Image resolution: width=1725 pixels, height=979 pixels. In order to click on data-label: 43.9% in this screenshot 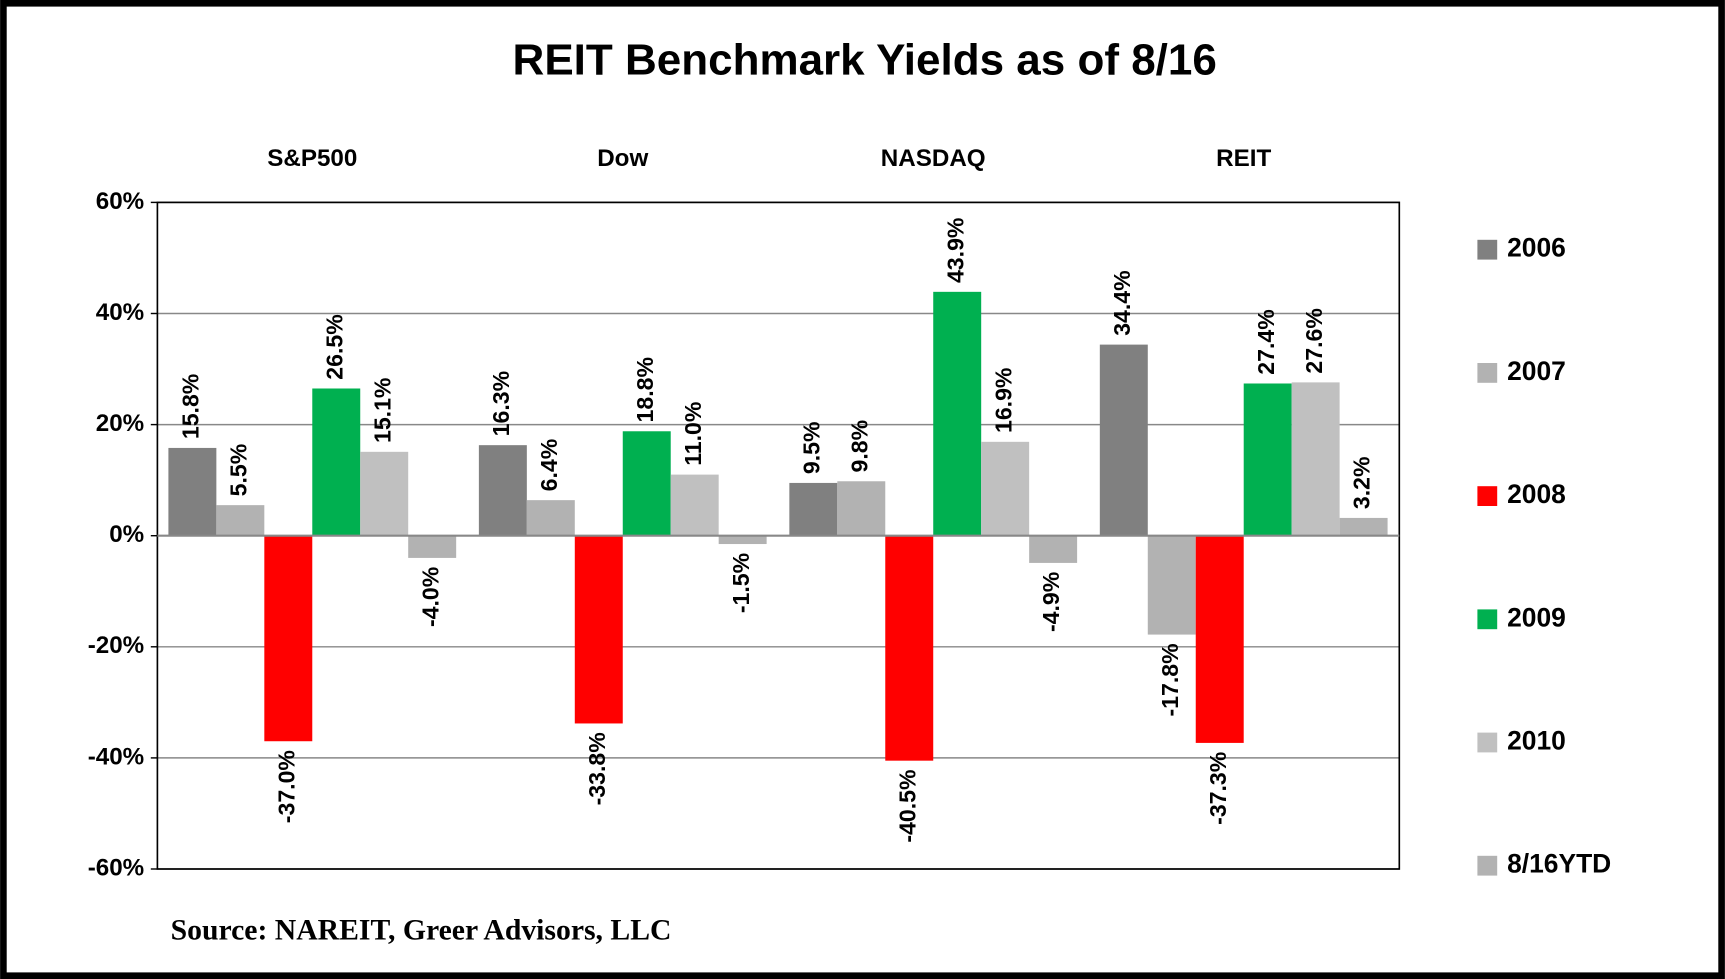, I will do `click(955, 250)`.